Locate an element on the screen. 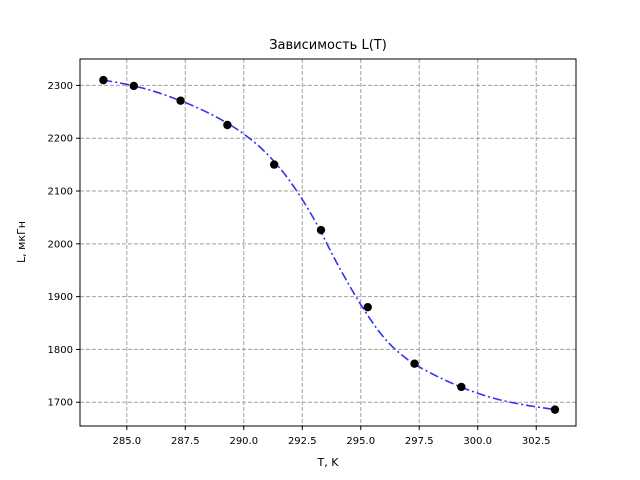 The height and width of the screenshot is (480, 640). x-axis-ticks: 285.0 287.5 290.0 292.5 295.0 297.5 300.0 302.5 is located at coordinates (331, 436).